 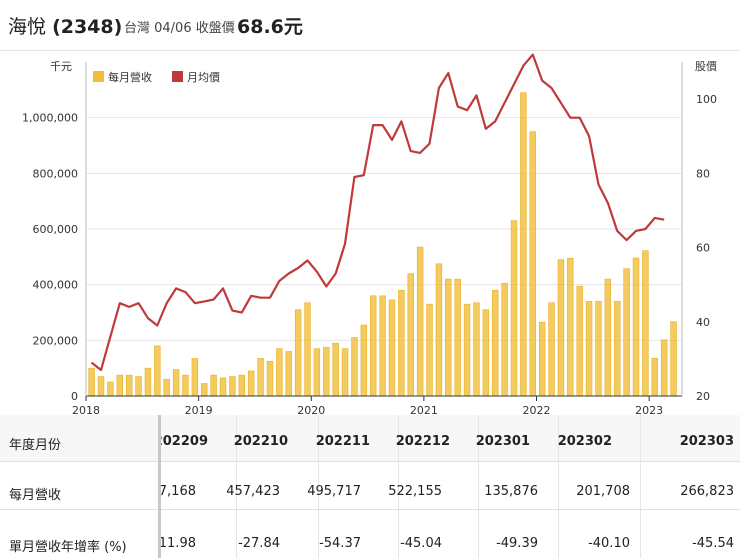 What do you see at coordinates (68, 547) in the screenshot?
I see `row-label-yoy: 單月營收年增率 (%)` at bounding box center [68, 547].